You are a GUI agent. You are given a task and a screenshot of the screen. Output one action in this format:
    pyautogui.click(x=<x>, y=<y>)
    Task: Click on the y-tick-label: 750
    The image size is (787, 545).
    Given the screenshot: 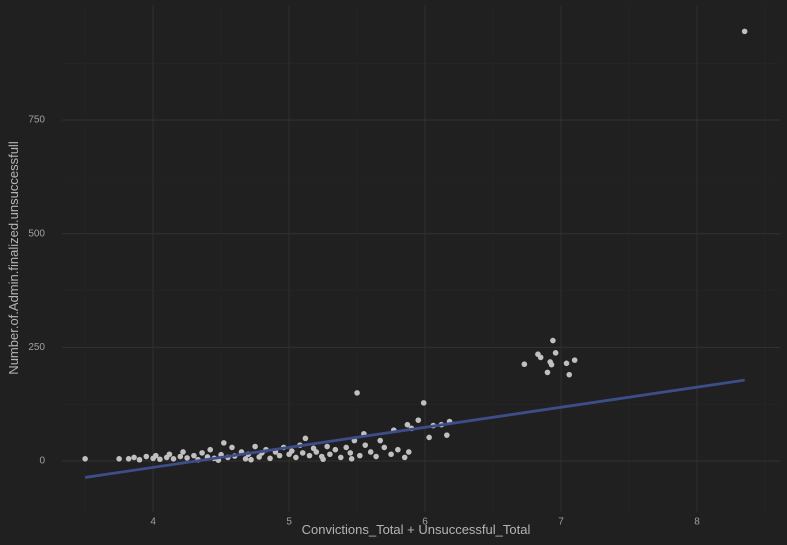 What is the action you would take?
    pyautogui.click(x=36, y=120)
    